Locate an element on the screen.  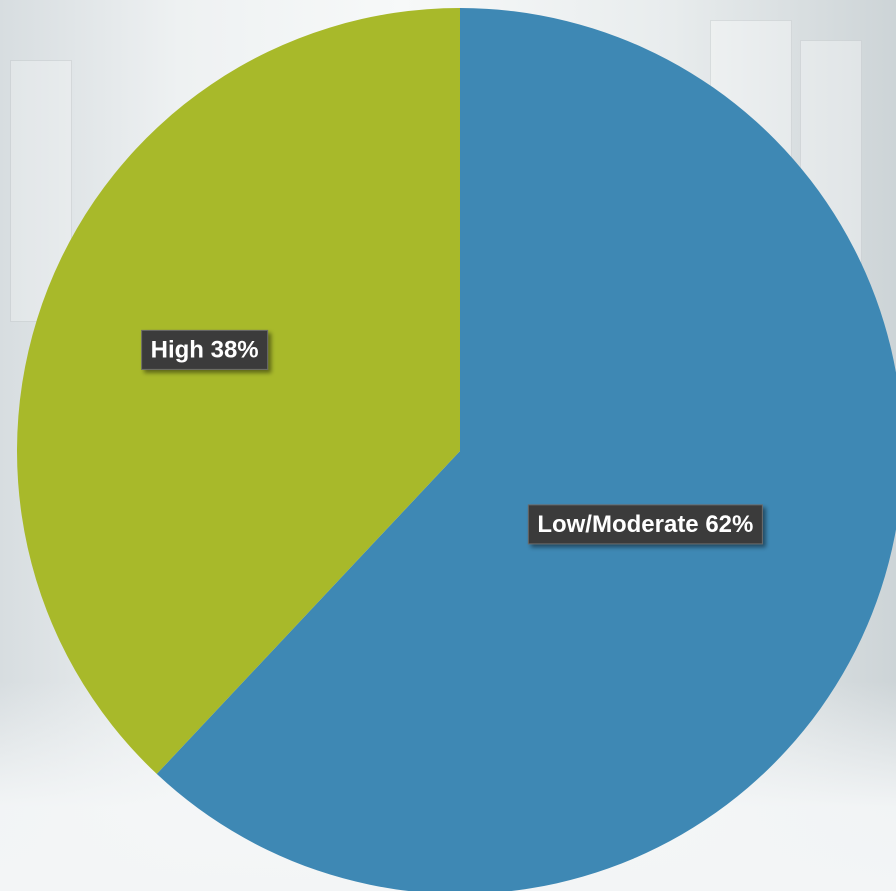
data-label-high: High 38% is located at coordinates (205, 349).